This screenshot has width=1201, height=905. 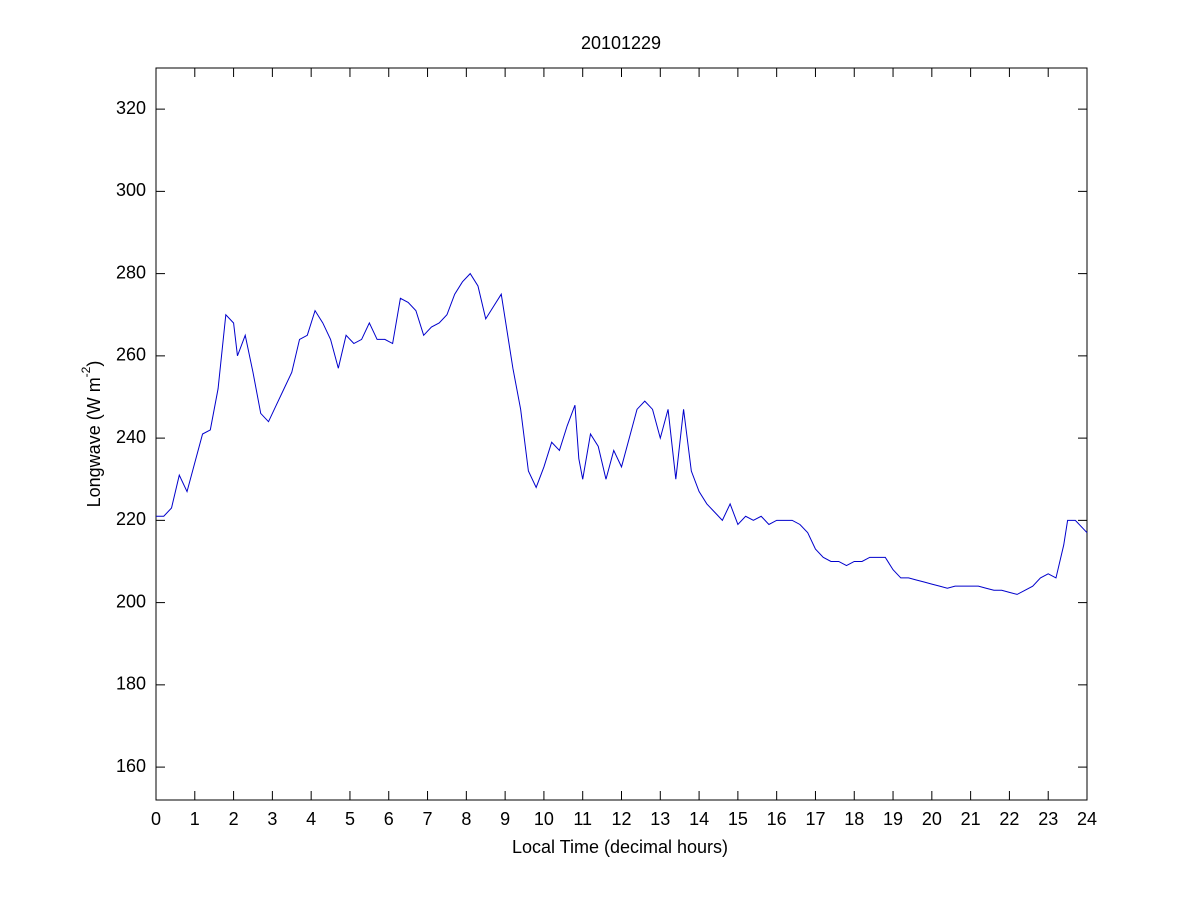 I want to click on x-tick-label: 24, so click(x=1087, y=819).